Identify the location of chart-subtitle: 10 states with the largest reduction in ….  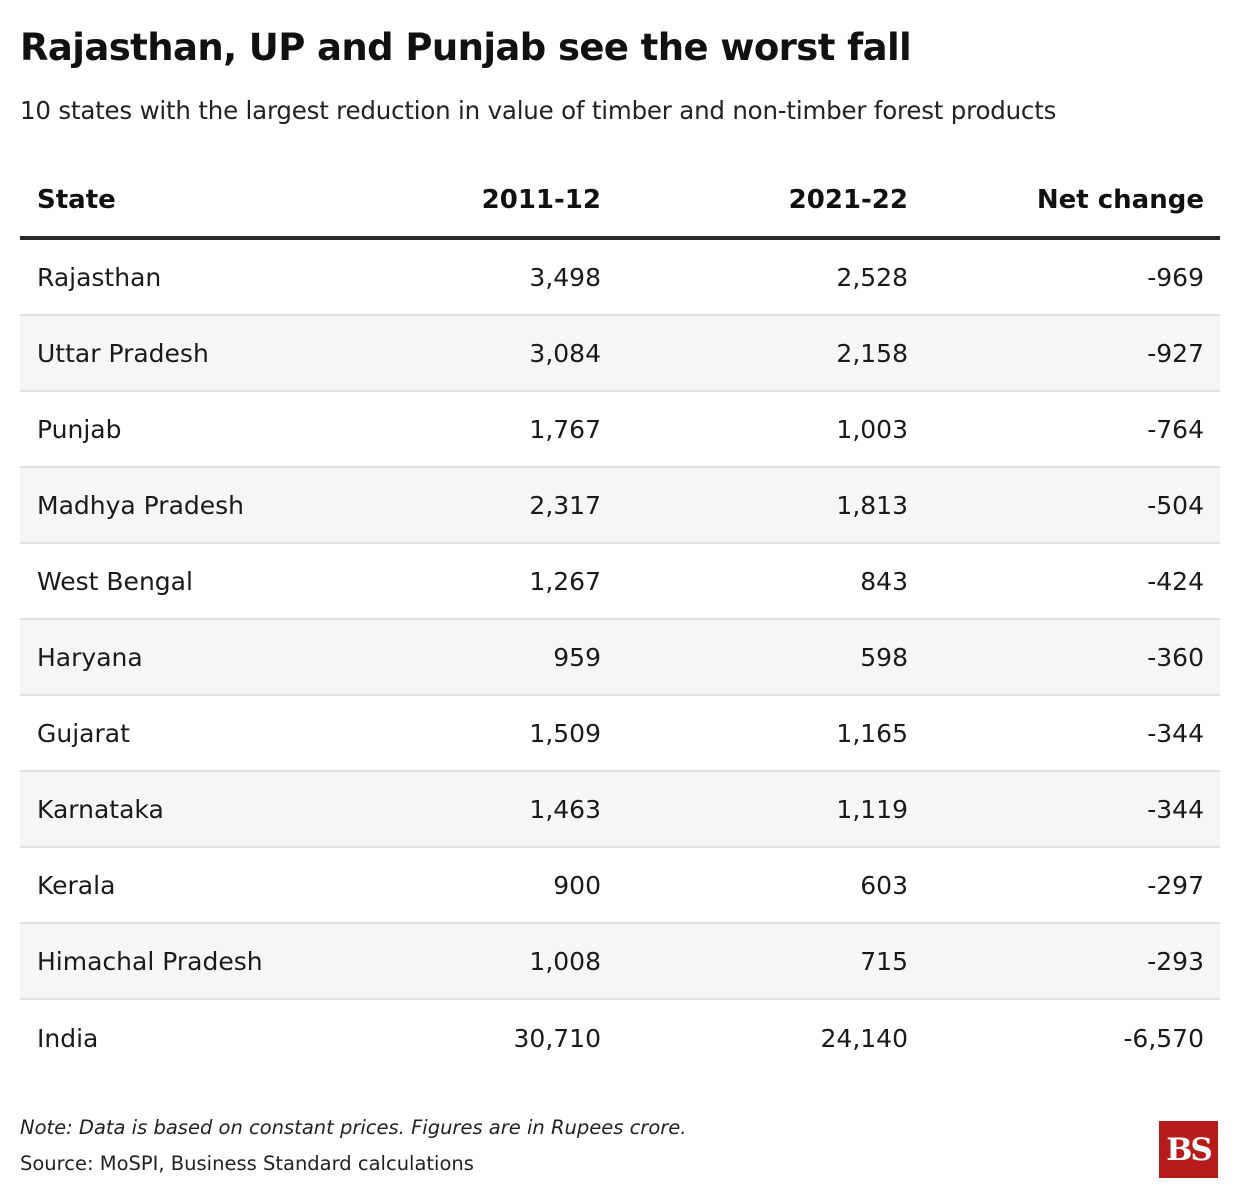
(538, 110).